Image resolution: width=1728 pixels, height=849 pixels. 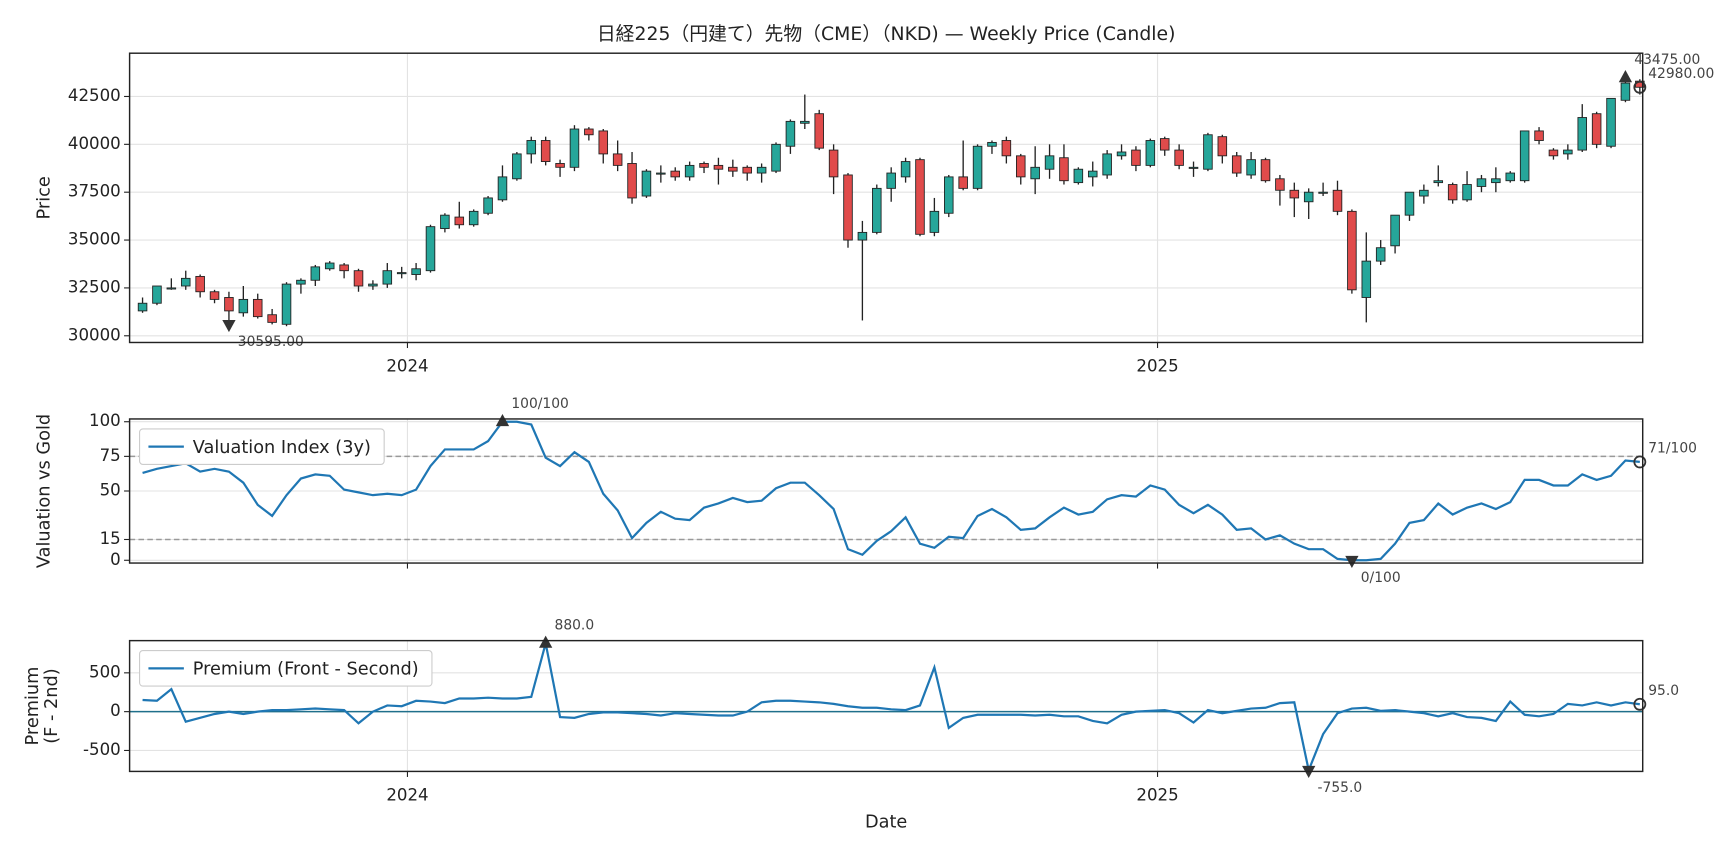 What do you see at coordinates (94, 286) in the screenshot?
I see `y-tick-label: 32500` at bounding box center [94, 286].